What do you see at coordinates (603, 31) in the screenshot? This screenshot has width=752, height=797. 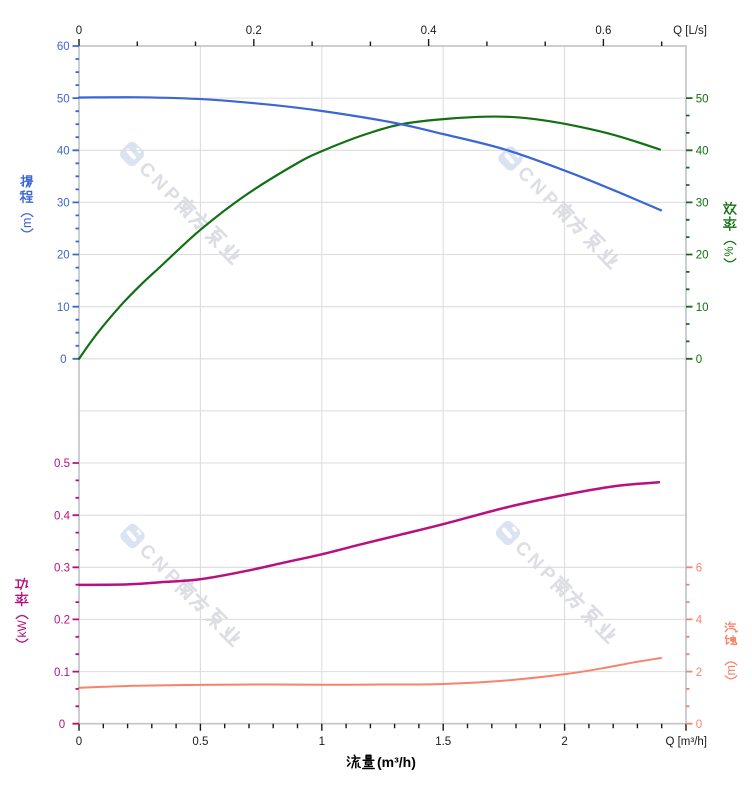 I see `svg-text: 0.6` at bounding box center [603, 31].